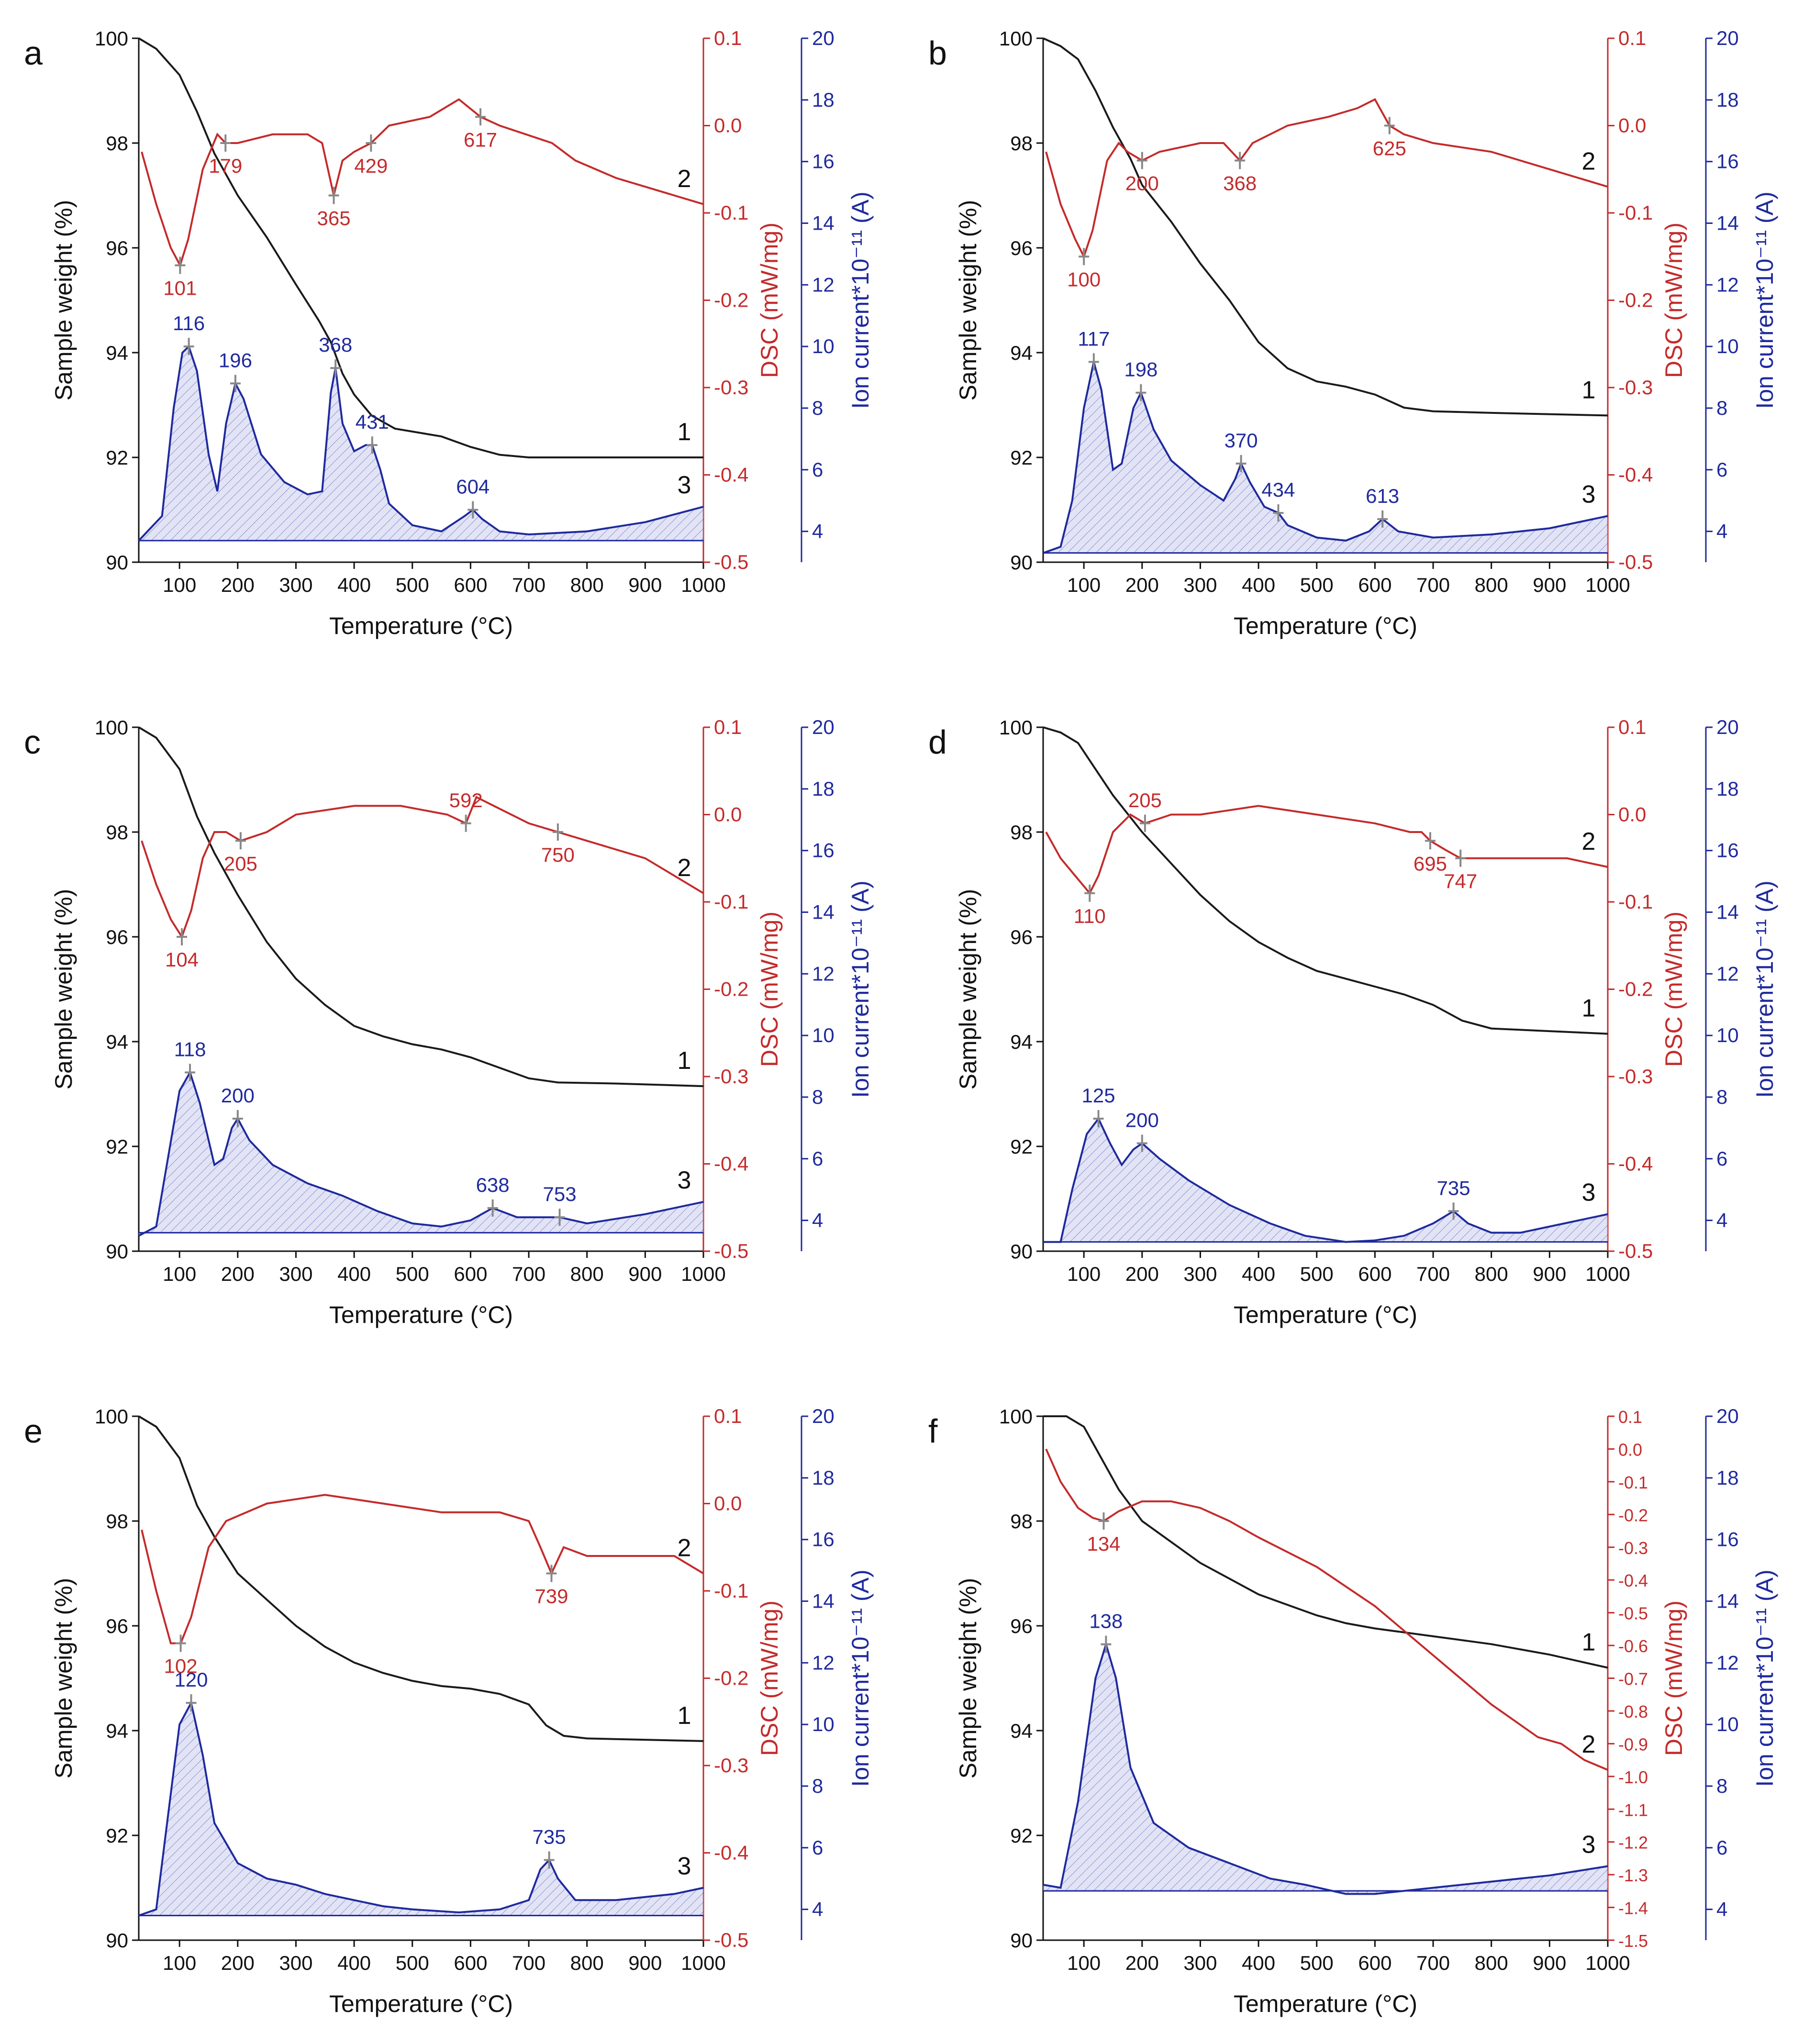 This screenshot has width=1803, height=2044. I want to click on y-ion-axis-label: Ion current*10⁻¹¹ (A), so click(860, 300).